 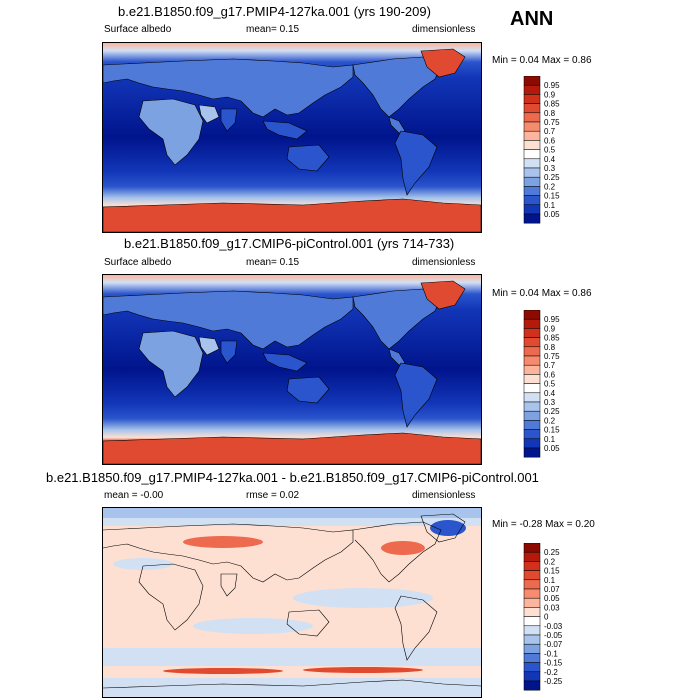 I want to click on panel-2-south-america, so click(x=416, y=395).